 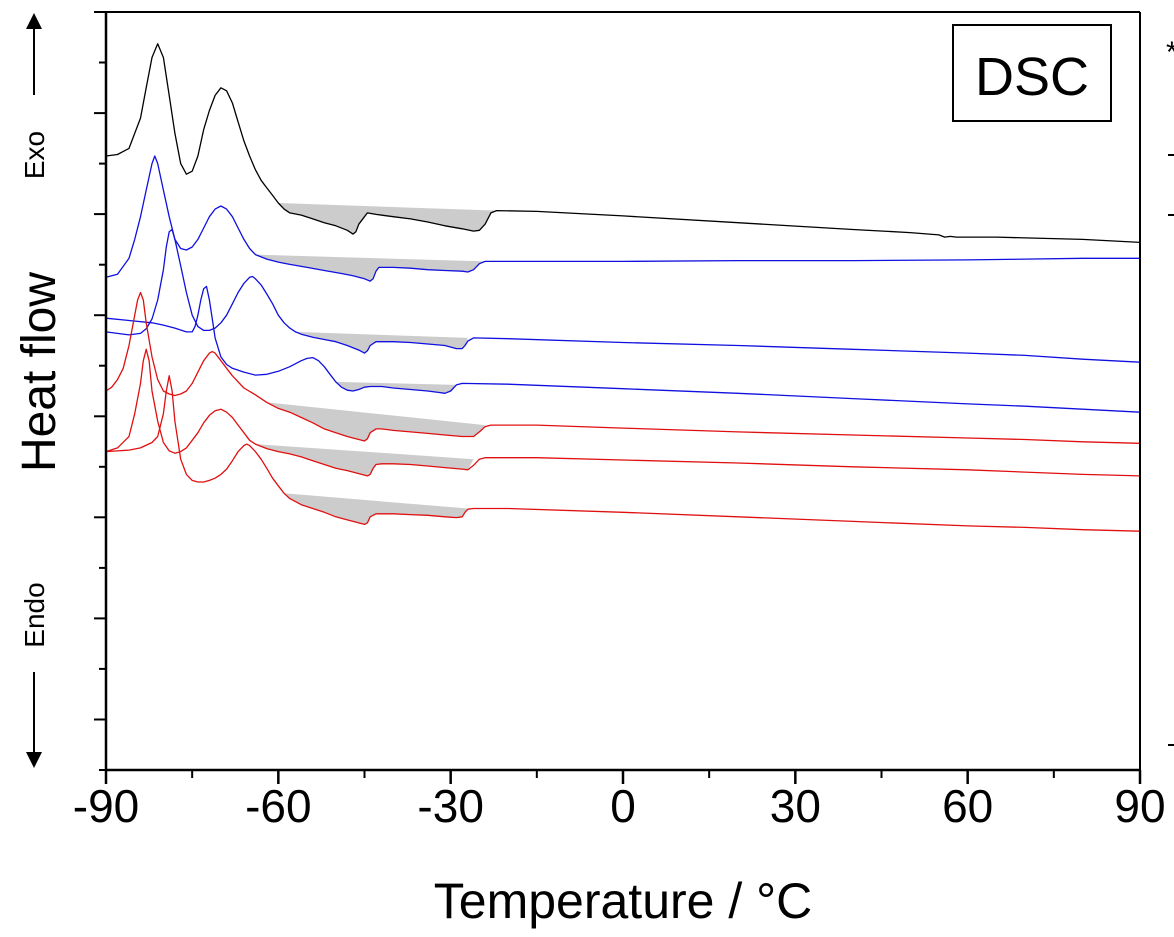 I want to click on arrow-down-icon, so click(x=34, y=760).